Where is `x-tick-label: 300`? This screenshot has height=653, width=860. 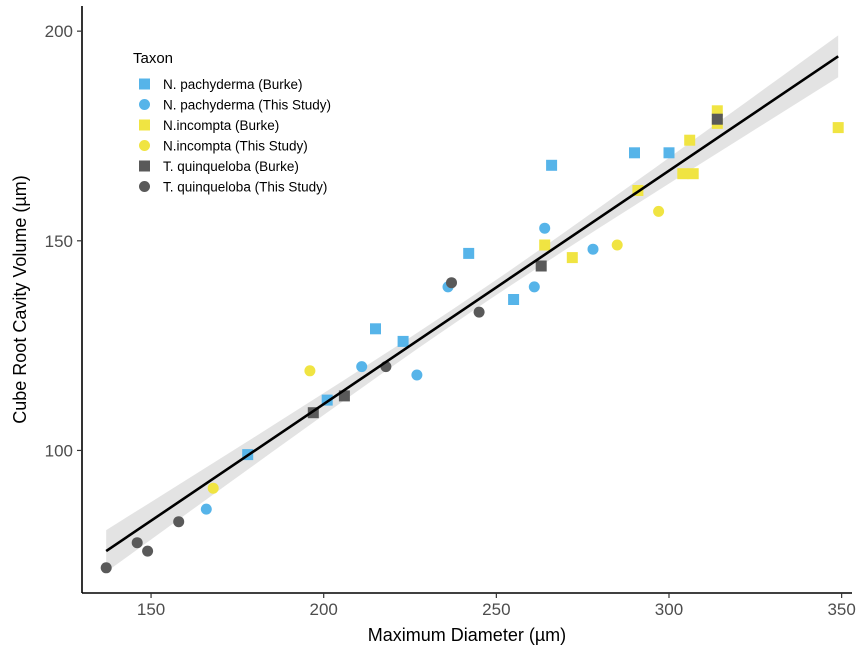
x-tick-label: 300 is located at coordinates (669, 609).